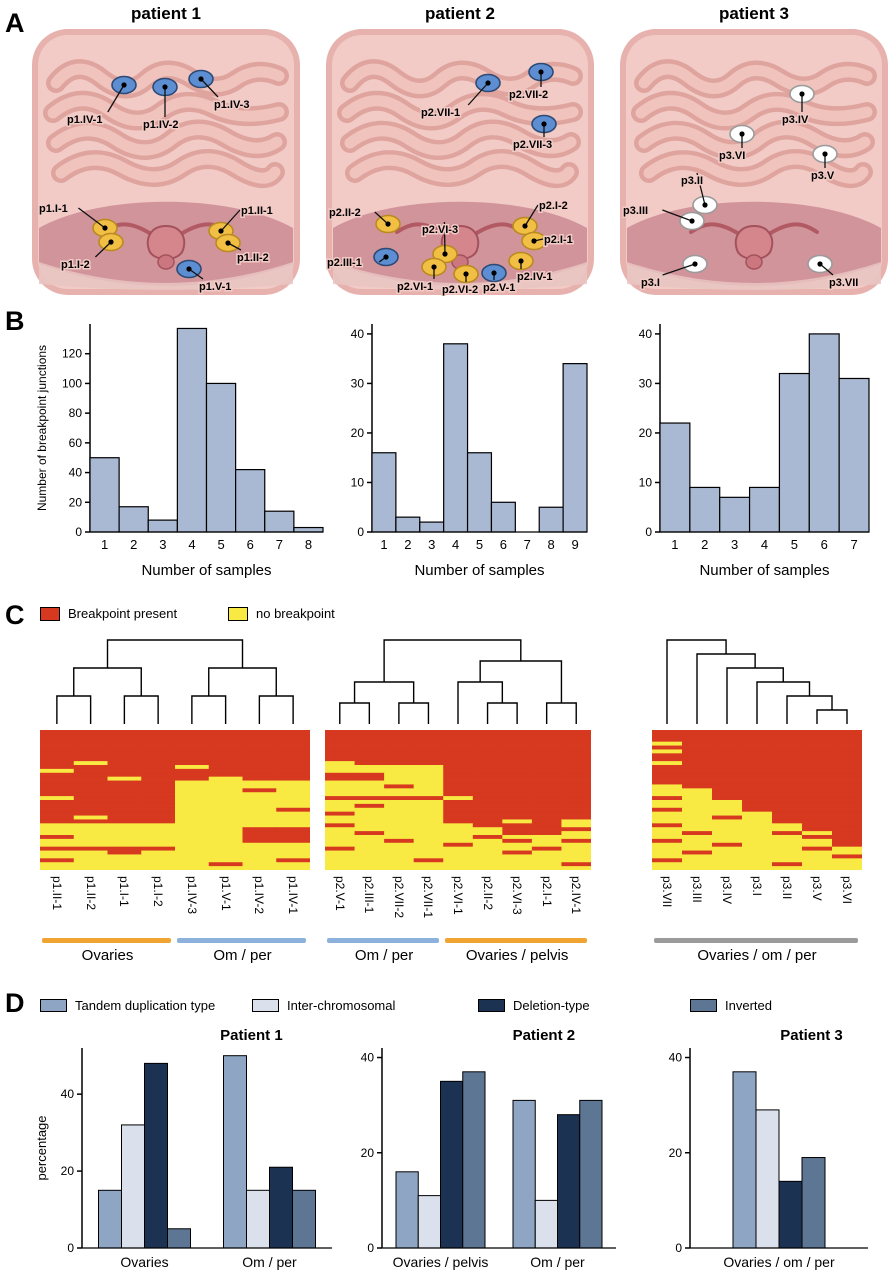 Image resolution: width=888 pixels, height=1280 pixels. What do you see at coordinates (339, 893) in the screenshot?
I see `heatmap-col-label: p2.V-1` at bounding box center [339, 893].